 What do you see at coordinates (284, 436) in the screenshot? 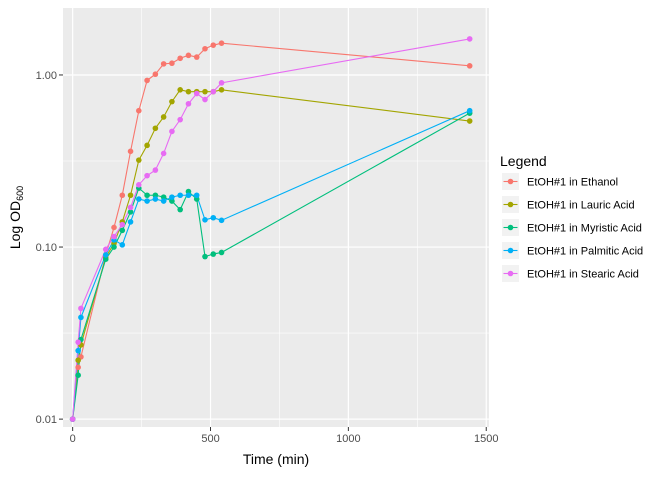
I see `x-axis: 0 500 1000 1500` at bounding box center [284, 436].